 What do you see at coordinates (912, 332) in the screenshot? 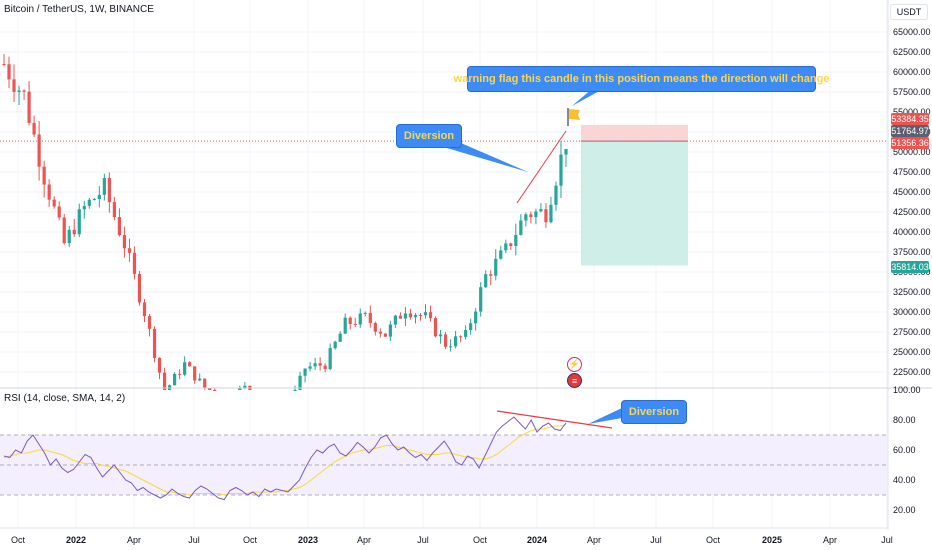
I see `y-tick-label: 27500.00` at bounding box center [912, 332].